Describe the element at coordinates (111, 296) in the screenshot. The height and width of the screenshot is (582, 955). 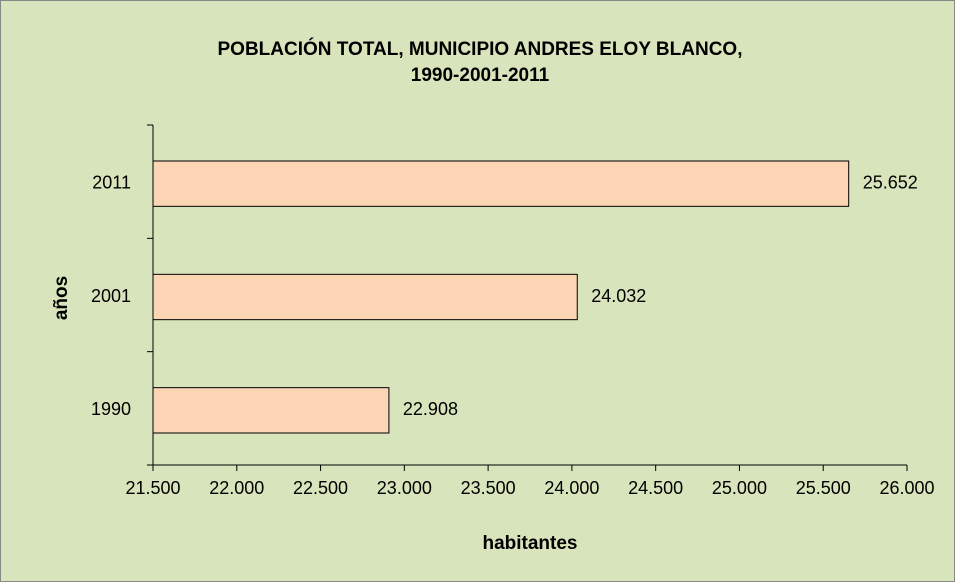
I see `y-tick-label: 2001` at that location.